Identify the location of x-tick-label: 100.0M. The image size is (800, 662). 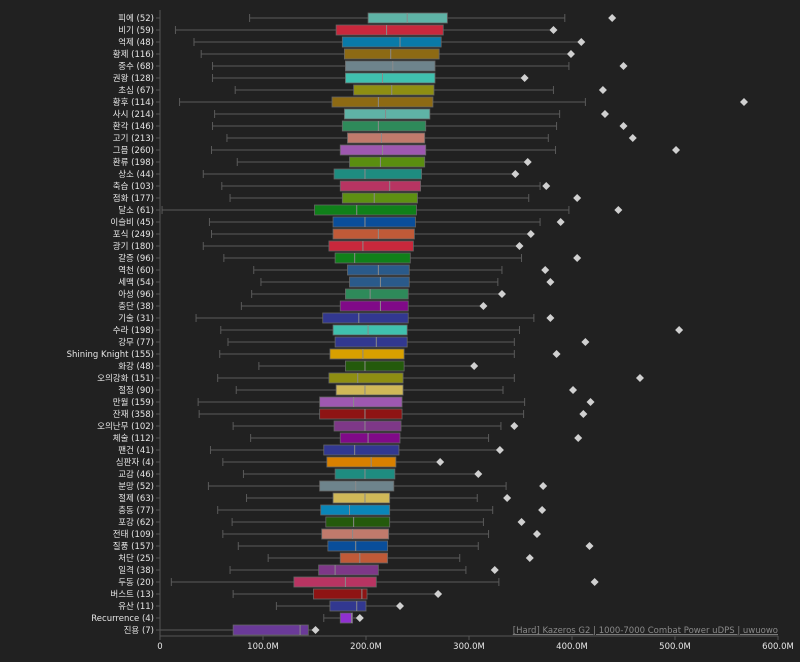
(263, 647).